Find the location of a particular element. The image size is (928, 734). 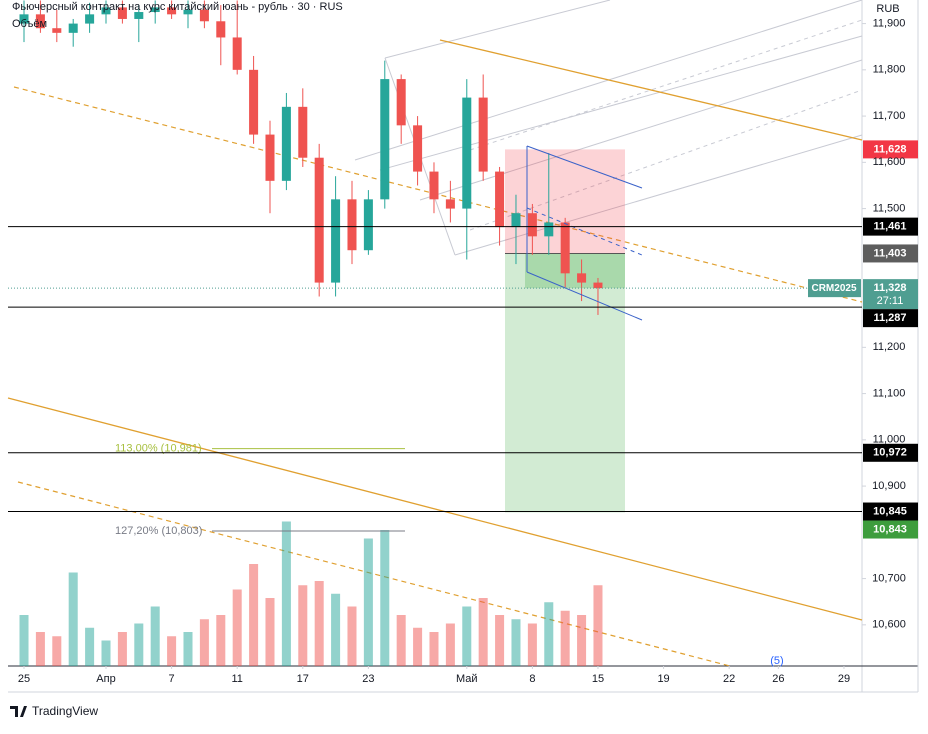

x-tick-label: 7 is located at coordinates (172, 679).